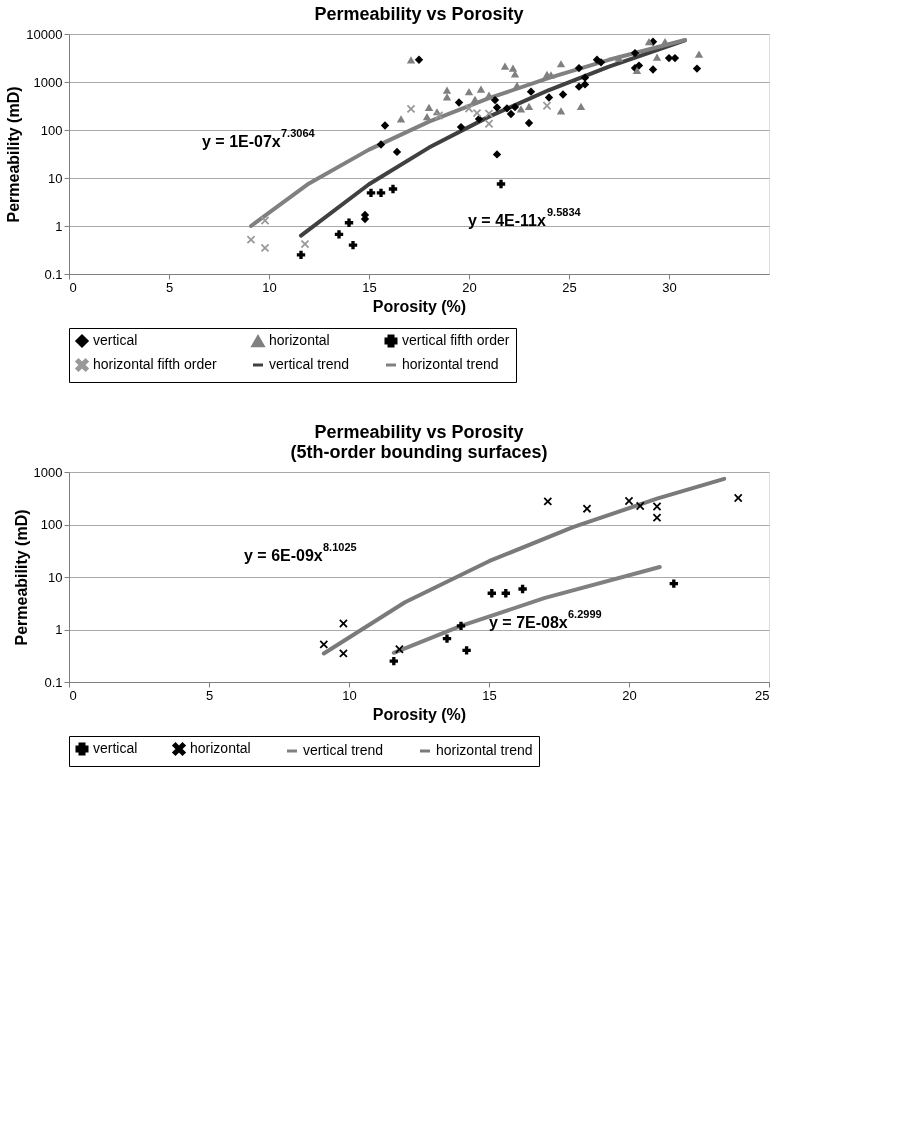  What do you see at coordinates (44, 34) in the screenshot?
I see `y-tick-label: 10000` at bounding box center [44, 34].